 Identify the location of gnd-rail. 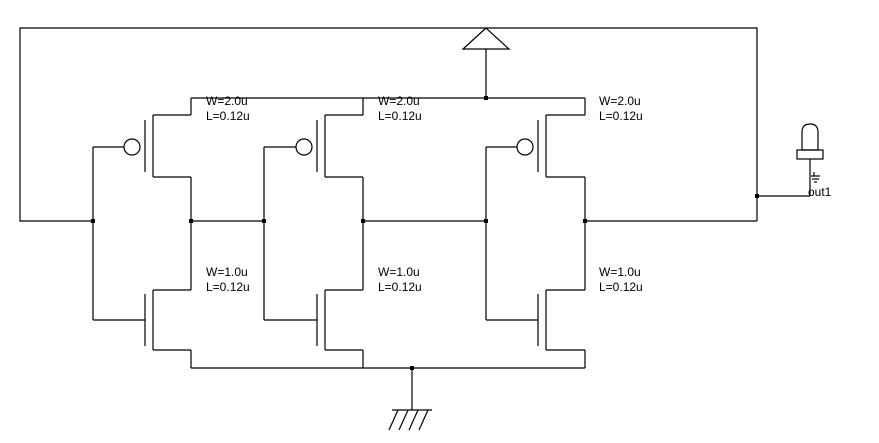
(388, 388).